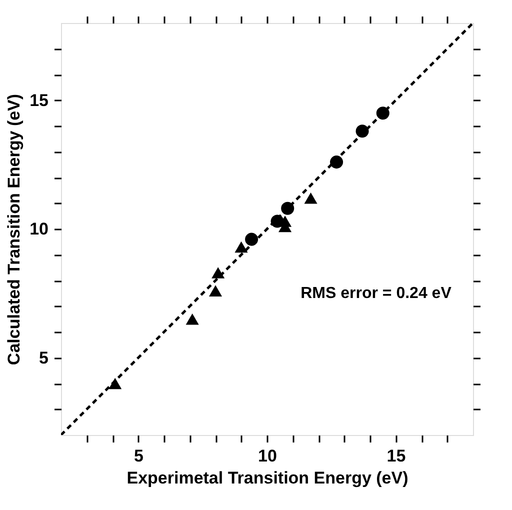 The image size is (512, 510). Describe the element at coordinates (139, 456) in the screenshot. I see `x-tick-label: 5` at that location.